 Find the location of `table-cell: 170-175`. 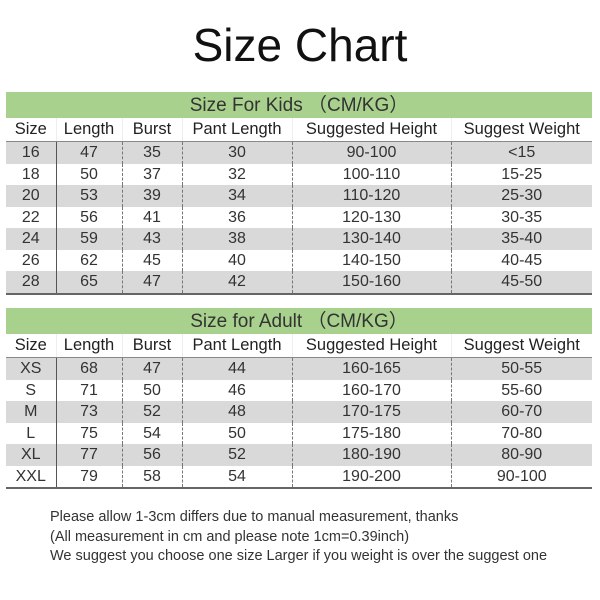

table-cell: 170-175 is located at coordinates (371, 412).